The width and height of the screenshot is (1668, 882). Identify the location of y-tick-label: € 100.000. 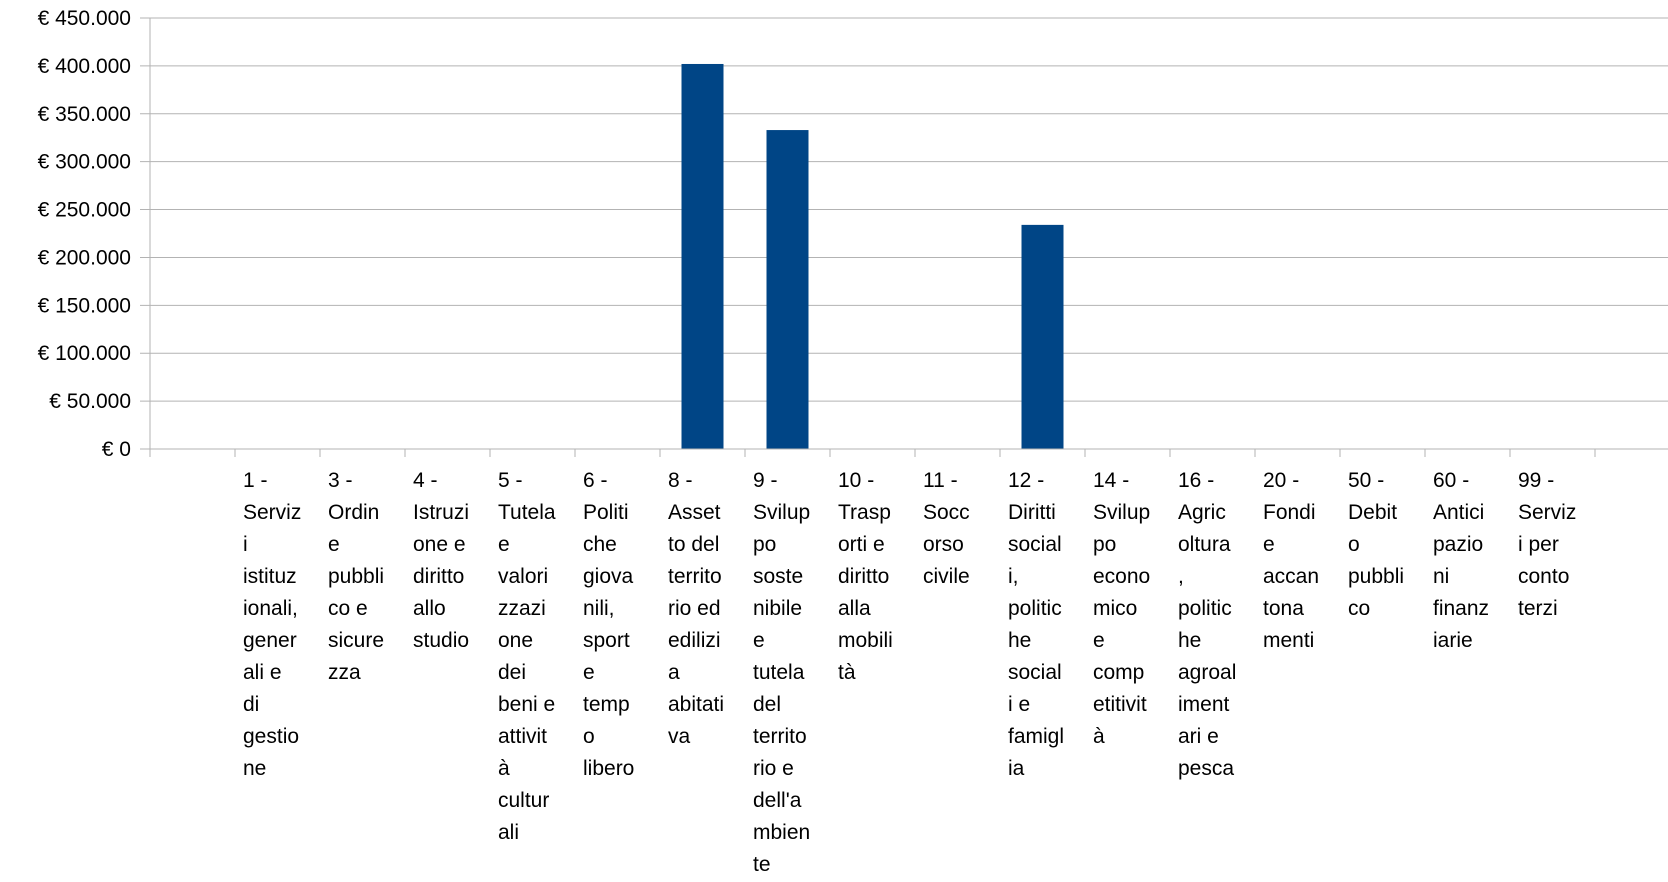
(84, 353).